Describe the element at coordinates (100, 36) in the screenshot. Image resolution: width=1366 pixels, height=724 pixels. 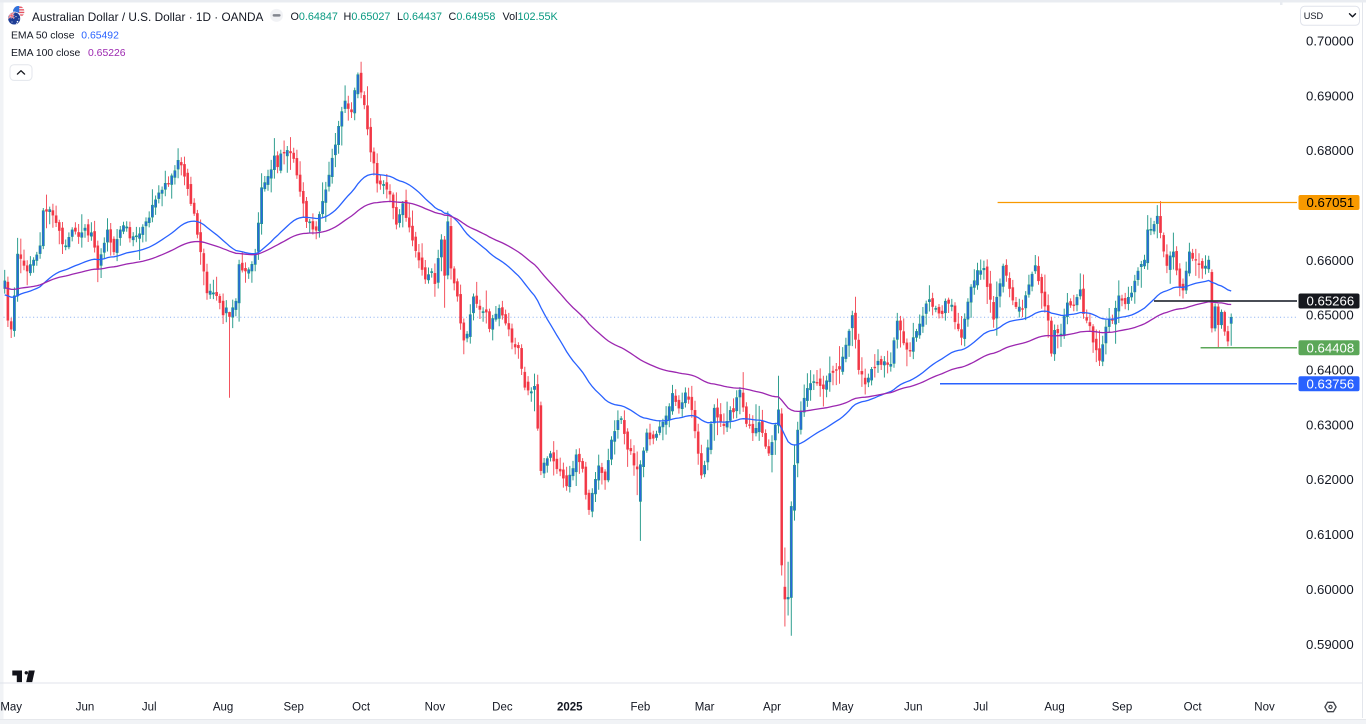
I see `svg-text: 0.65492` at that location.